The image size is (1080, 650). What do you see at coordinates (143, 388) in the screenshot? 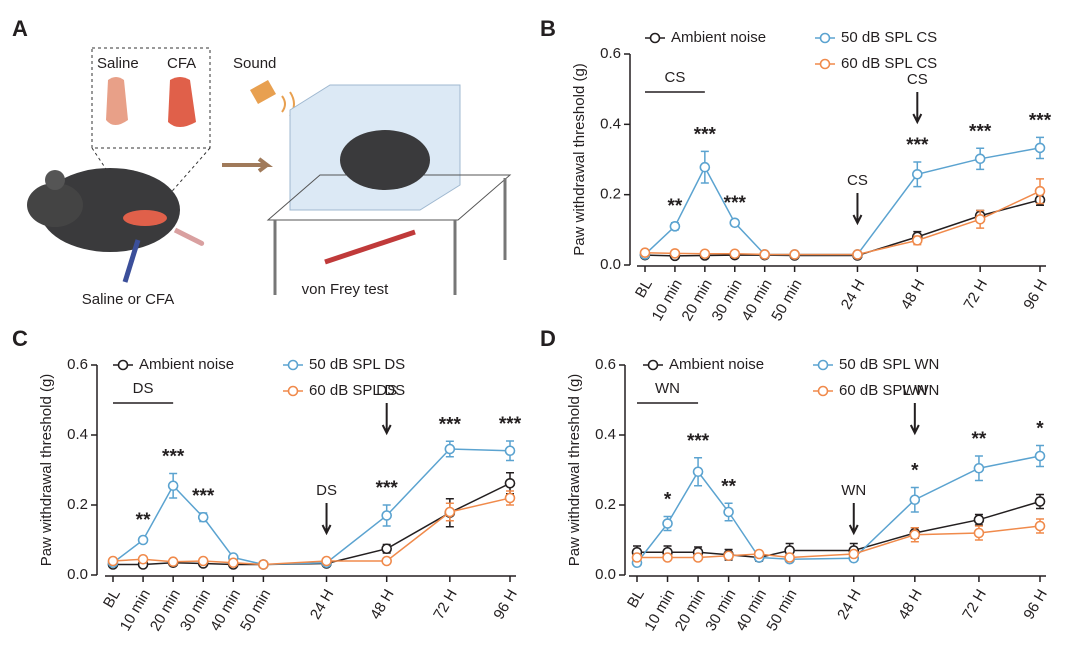
I see `bracket-label: DS` at bounding box center [143, 388].